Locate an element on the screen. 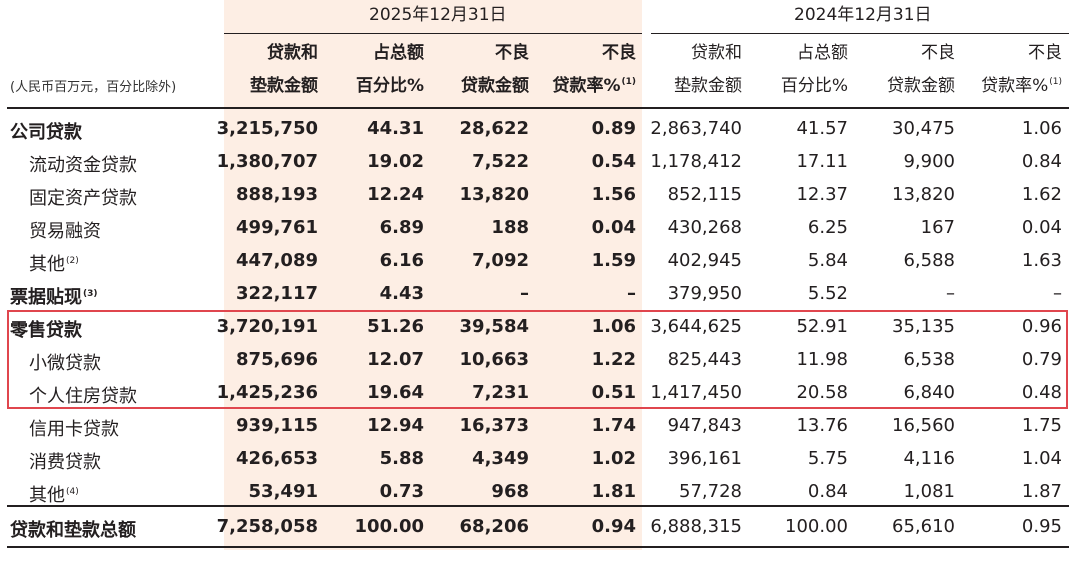  cell-value: 7,522 is located at coordinates (500, 161).